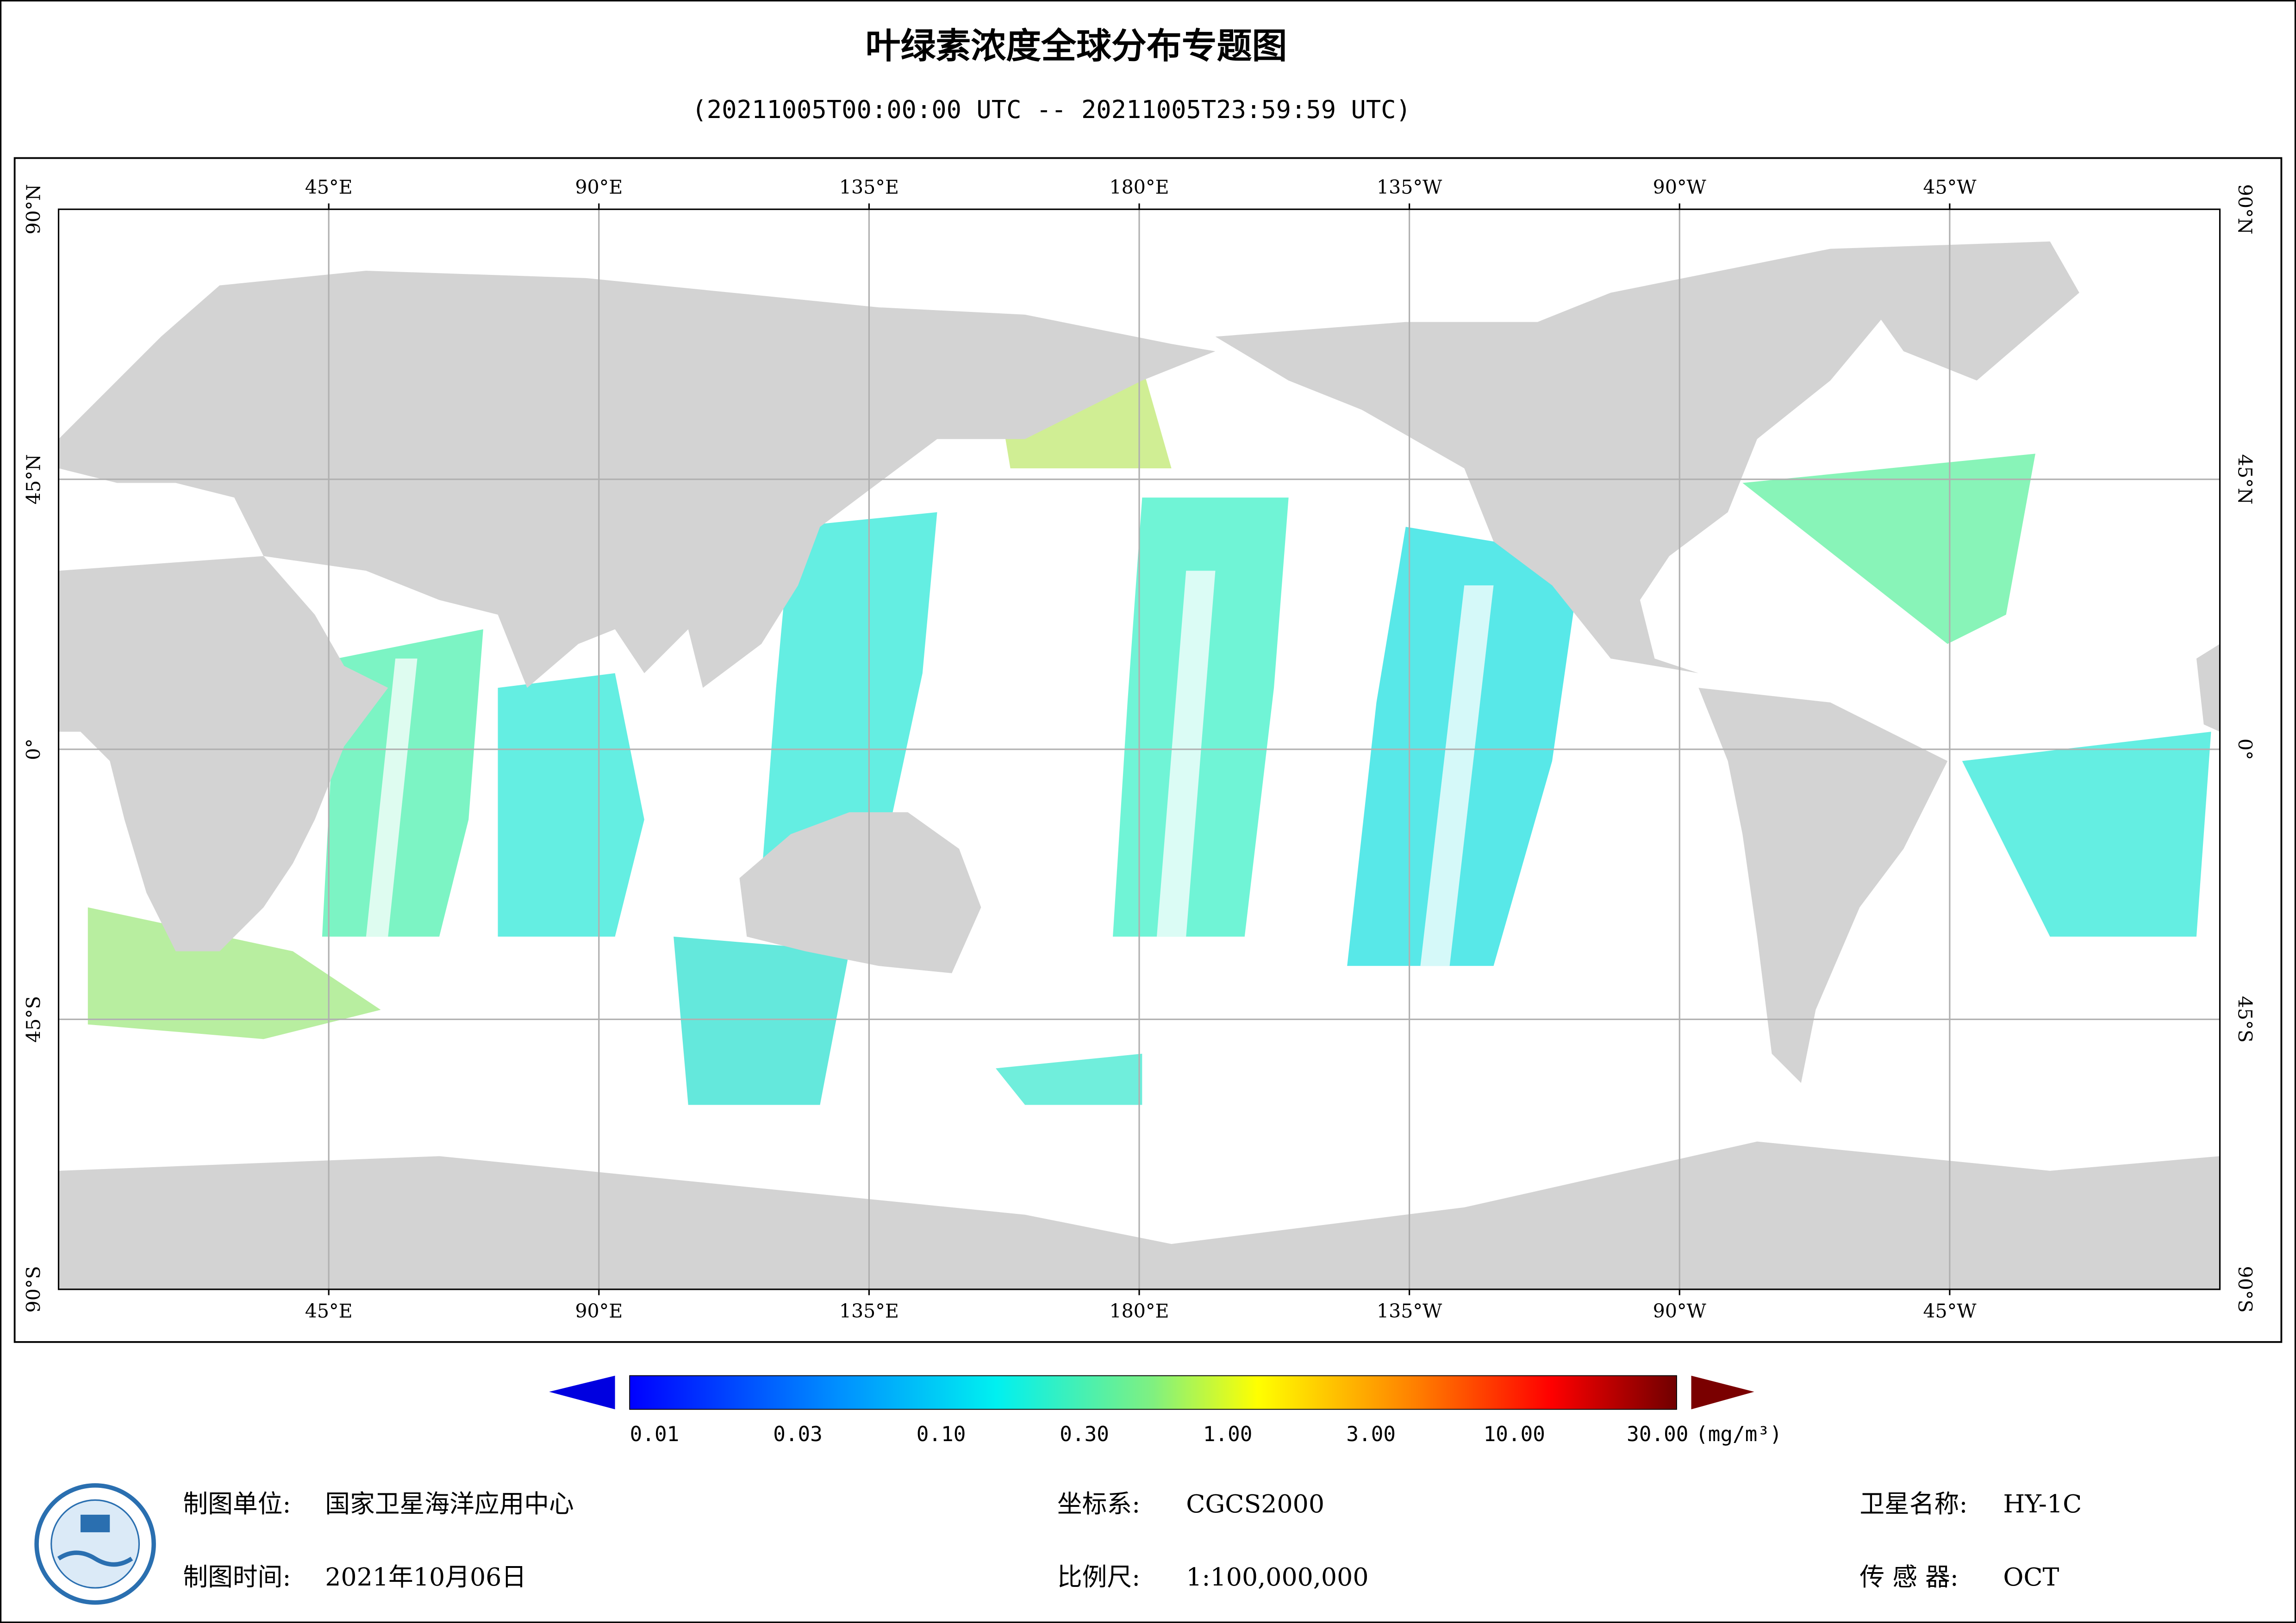 Image resolution: width=2296 pixels, height=1623 pixels. Describe the element at coordinates (1084, 1434) in the screenshot. I see `colorbar-tick-label: 0.30` at that location.